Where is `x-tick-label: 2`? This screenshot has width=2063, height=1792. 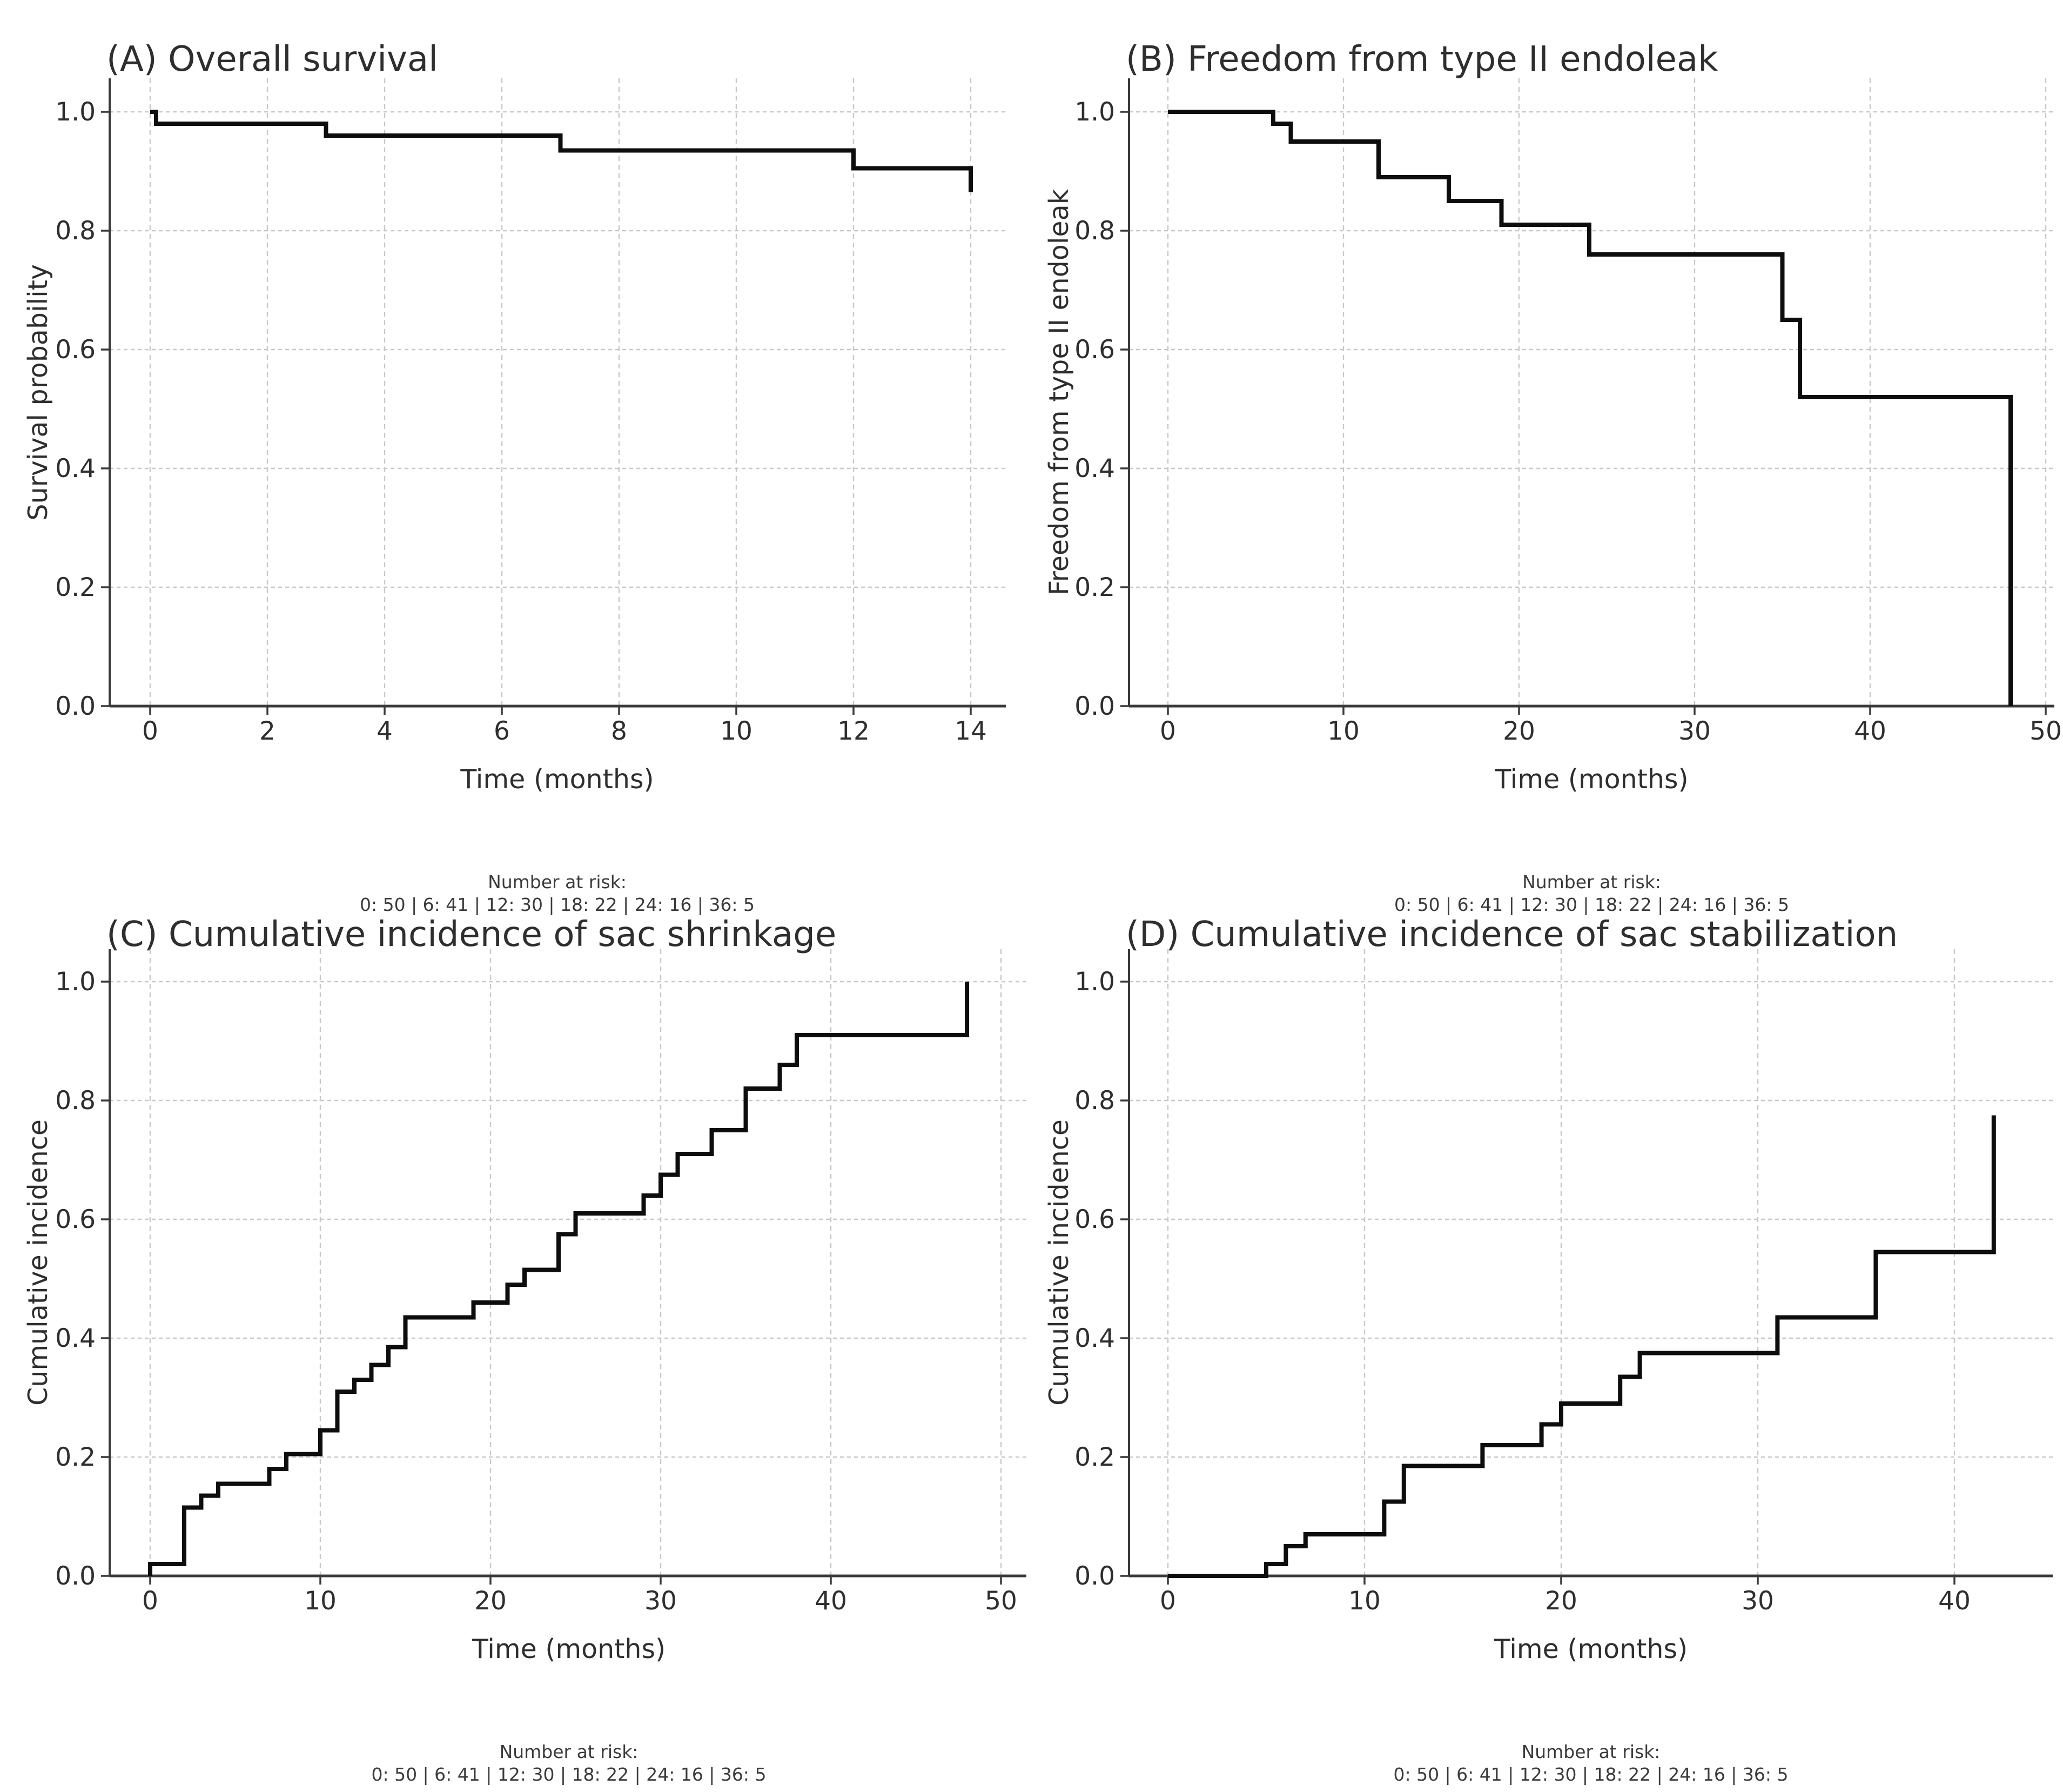
x-tick-label: 2 is located at coordinates (267, 731).